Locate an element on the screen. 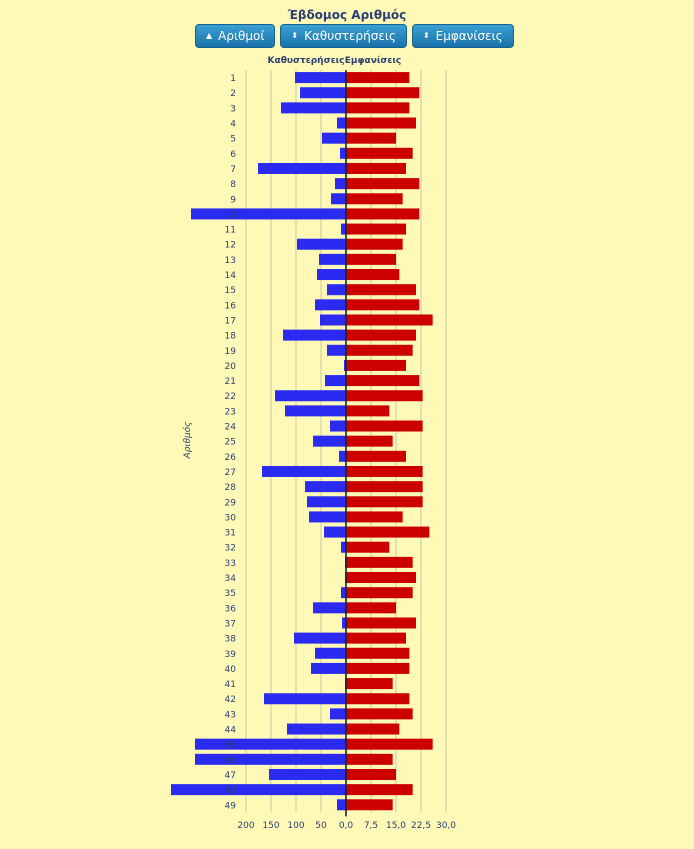 Image resolution: width=694 pixels, height=849 pixels. left-tick-label: 100 is located at coordinates (295, 826).